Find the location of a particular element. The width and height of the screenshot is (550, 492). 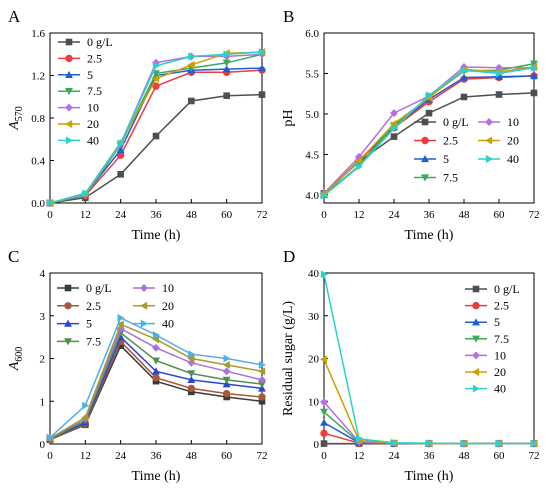

y-tick-label: 2 is located at coordinates (43, 360).